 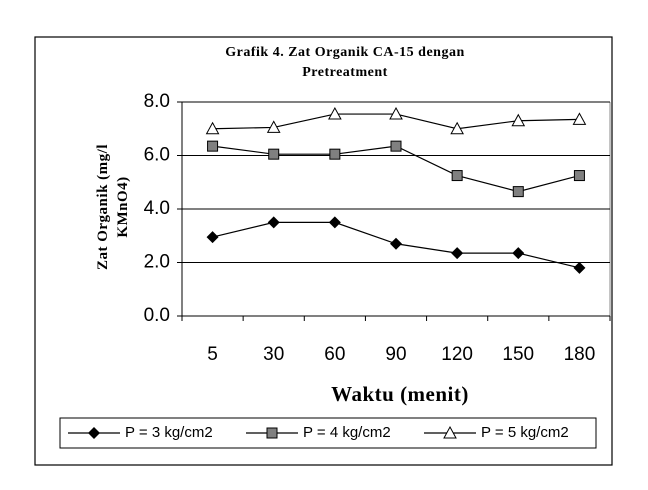 What do you see at coordinates (212, 354) in the screenshot?
I see `x-tick-label: 5` at bounding box center [212, 354].